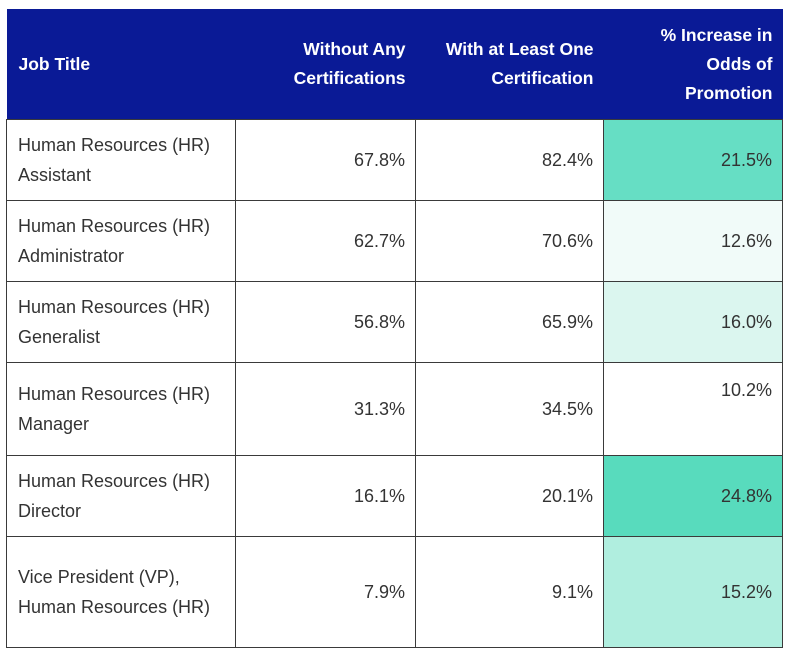 The image size is (785, 648). What do you see at coordinates (509, 409) in the screenshot?
I see `with-cert-cell: 34.5%` at bounding box center [509, 409].